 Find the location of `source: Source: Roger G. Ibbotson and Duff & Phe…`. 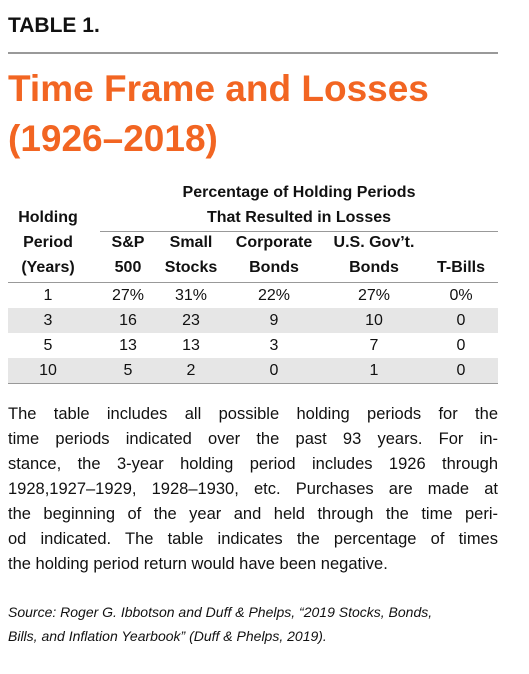

source: Source: Roger G. Ibbotson and Duff & Phe… is located at coordinates (258, 624).